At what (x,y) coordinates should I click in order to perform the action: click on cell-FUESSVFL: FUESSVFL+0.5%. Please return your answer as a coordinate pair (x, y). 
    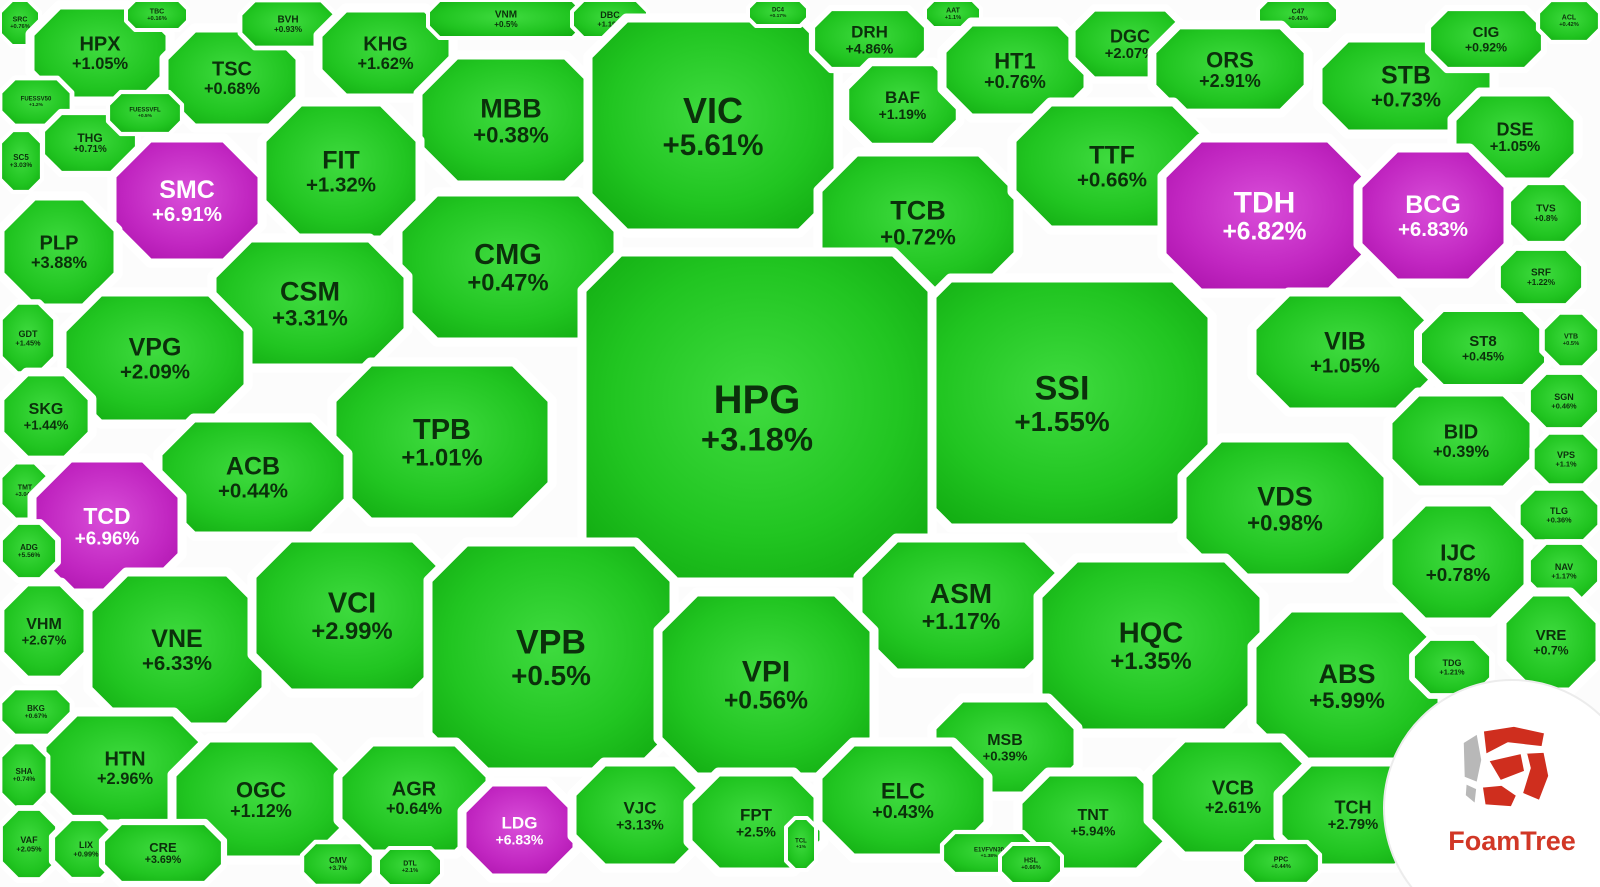
    Looking at the image, I should click on (145, 113).